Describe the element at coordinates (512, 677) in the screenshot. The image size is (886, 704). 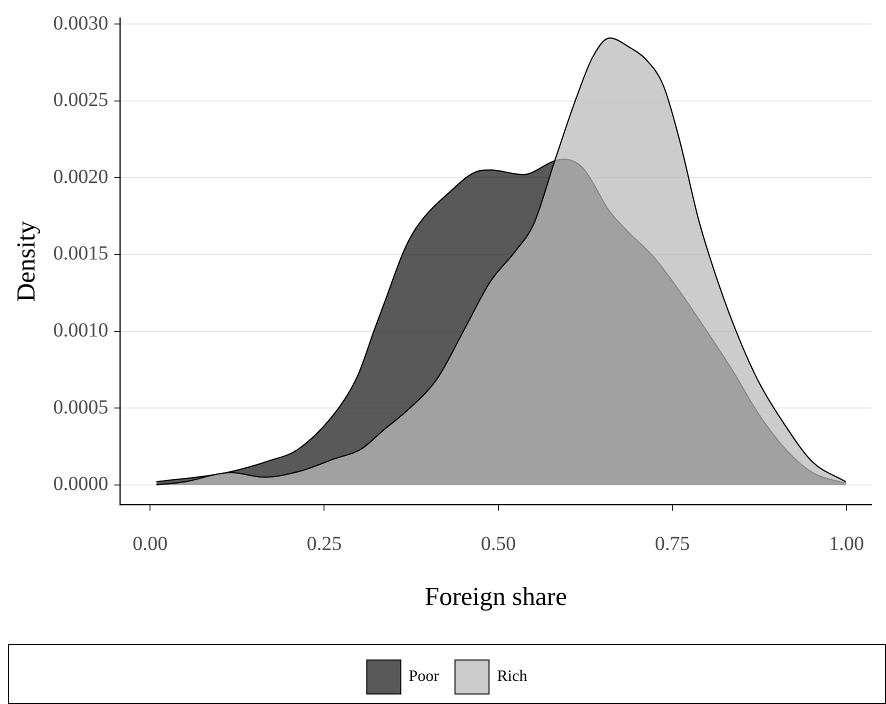
I see `legend-label: Rich` at that location.